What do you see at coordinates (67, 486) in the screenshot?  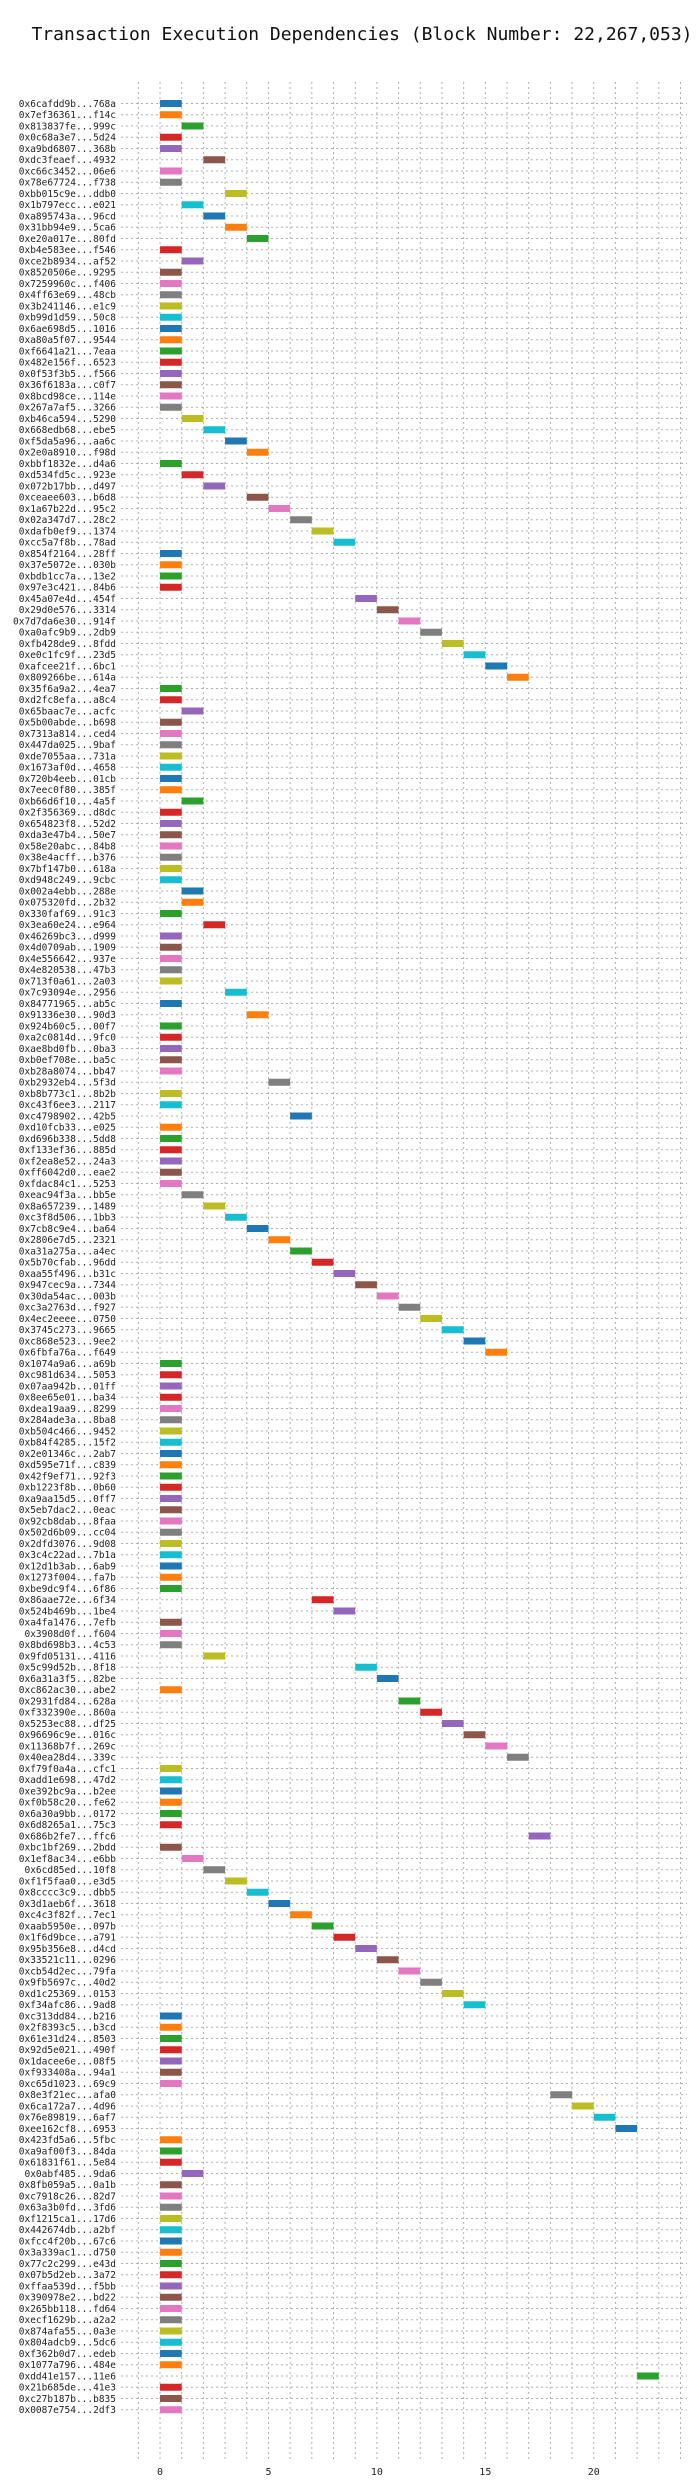 I see `transaction-label: 0x072b17bb...d497` at bounding box center [67, 486].